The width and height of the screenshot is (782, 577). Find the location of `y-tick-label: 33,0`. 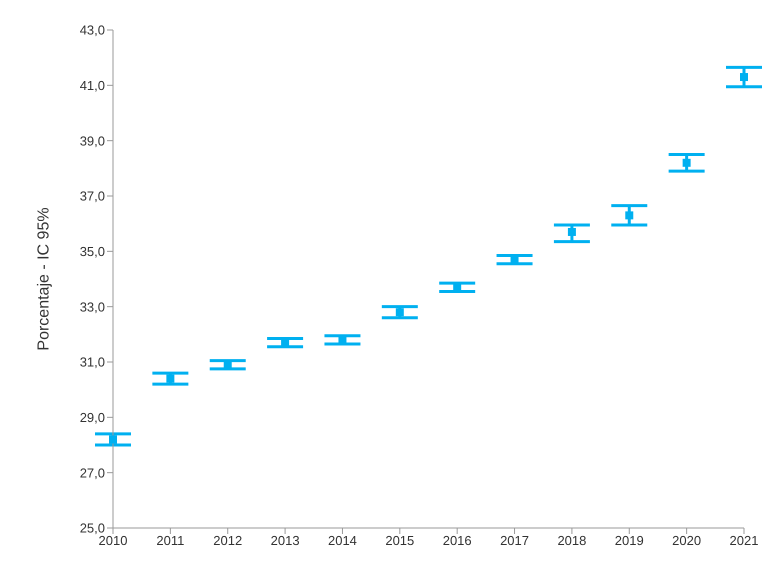

y-tick-label: 33,0 is located at coordinates (92, 306).